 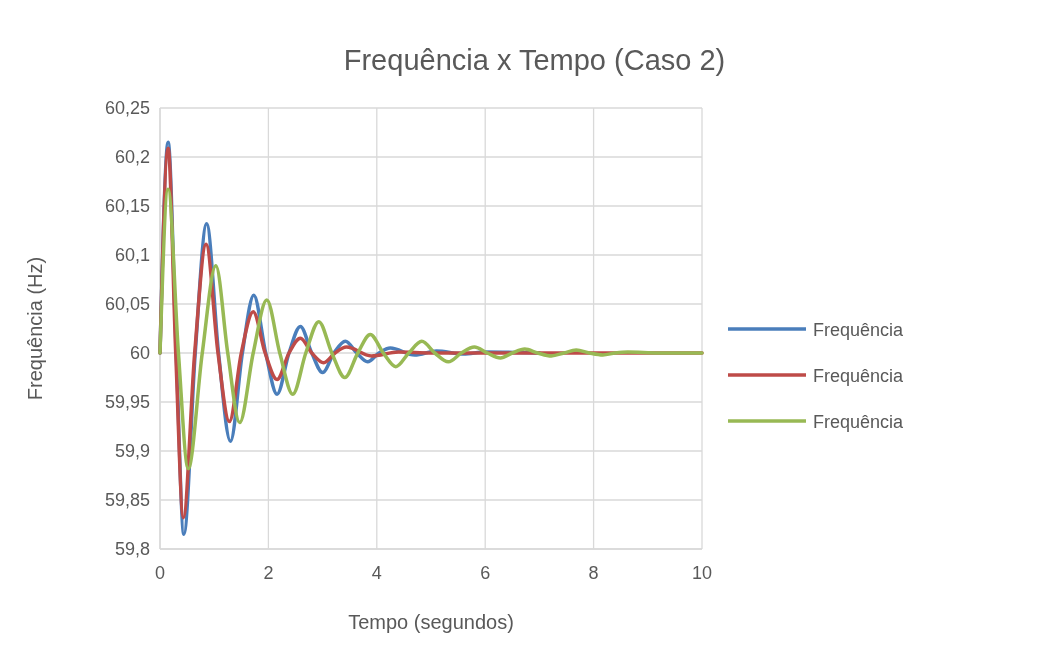 What do you see at coordinates (160, 573) in the screenshot?
I see `x-tick-label: 0` at bounding box center [160, 573].